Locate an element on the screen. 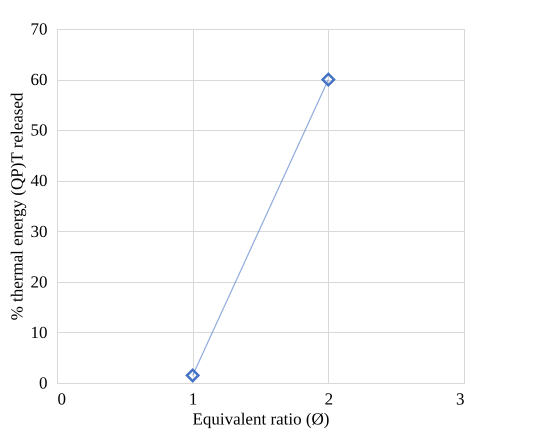 The image size is (537, 444). y-tick-label: 70 is located at coordinates (39, 29).